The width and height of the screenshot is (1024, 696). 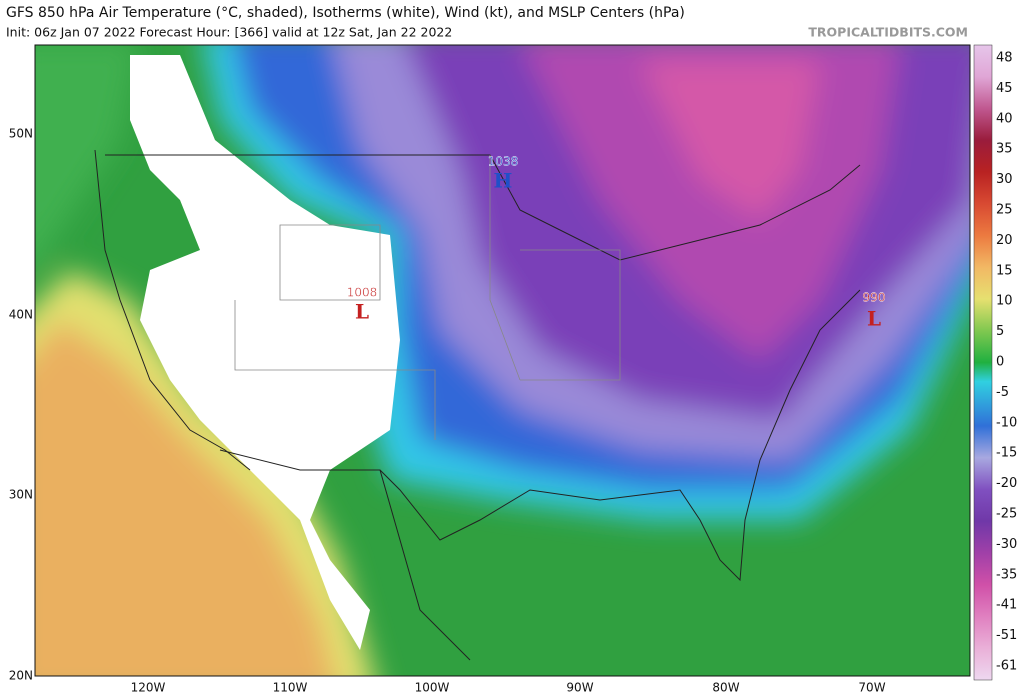 I want to click on colorbar-label: -25, so click(x=1006, y=514).